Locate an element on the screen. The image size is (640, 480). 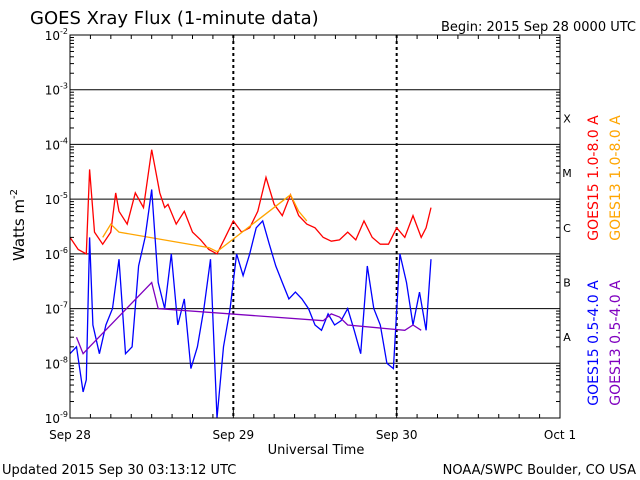
x-tick-label: Oct 1 is located at coordinates (560, 435).